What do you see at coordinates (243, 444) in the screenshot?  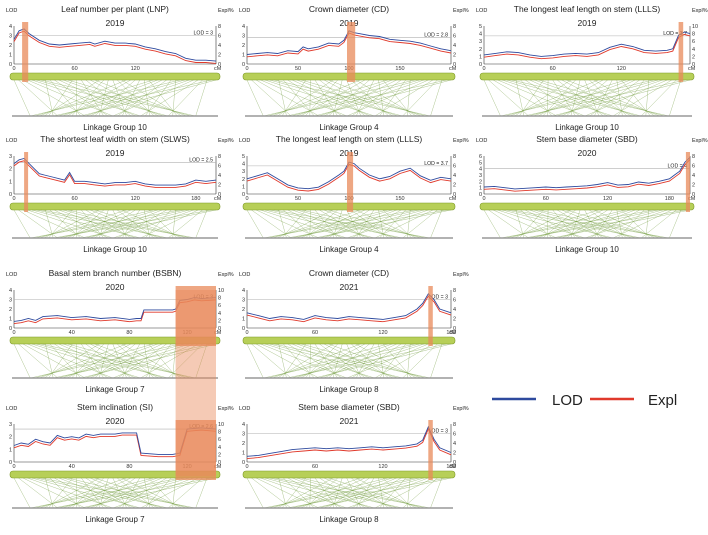 I see `left-tick-label: 2` at bounding box center [243, 444].